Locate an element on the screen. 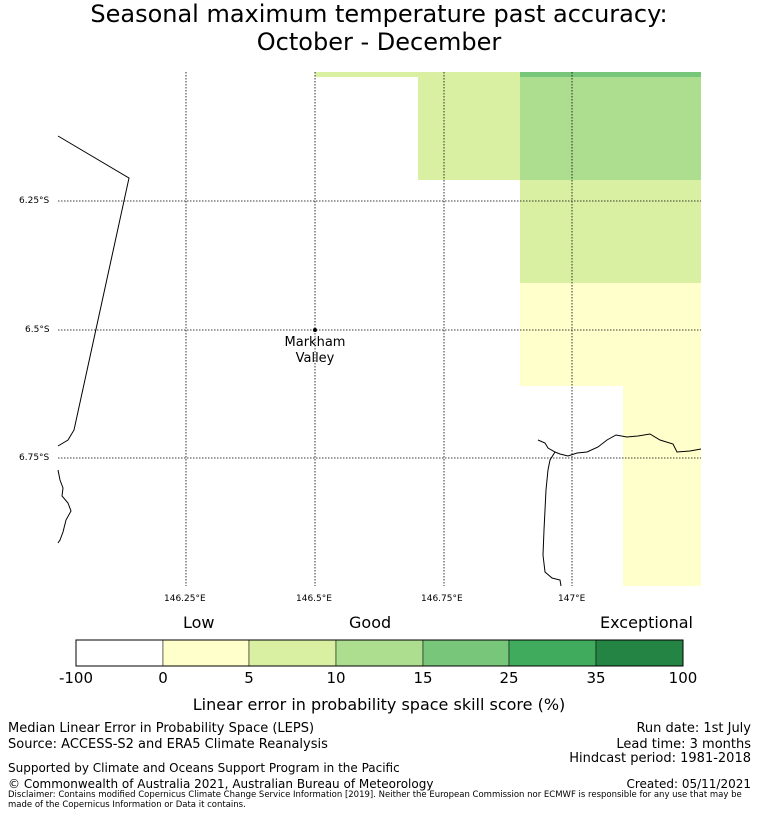  colorbar-tick-1: 0 is located at coordinates (163, 678).